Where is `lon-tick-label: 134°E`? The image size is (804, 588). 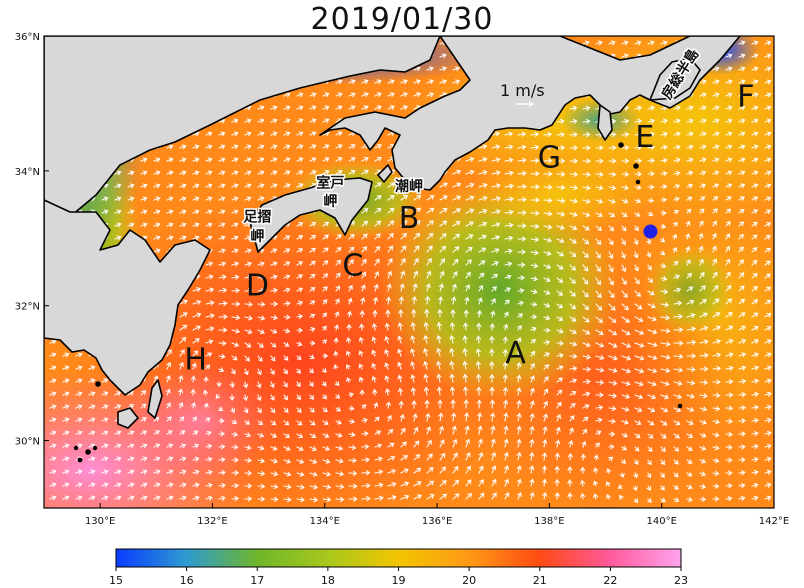 lon-tick-label: 134°E is located at coordinates (325, 521).